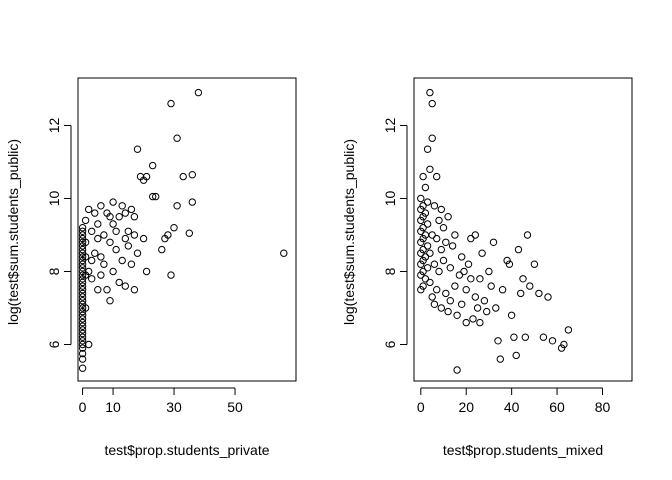  Describe the element at coordinates (13, 232) in the screenshot. I see `y-axis-label-private: log(test$sum.students_public)` at that location.